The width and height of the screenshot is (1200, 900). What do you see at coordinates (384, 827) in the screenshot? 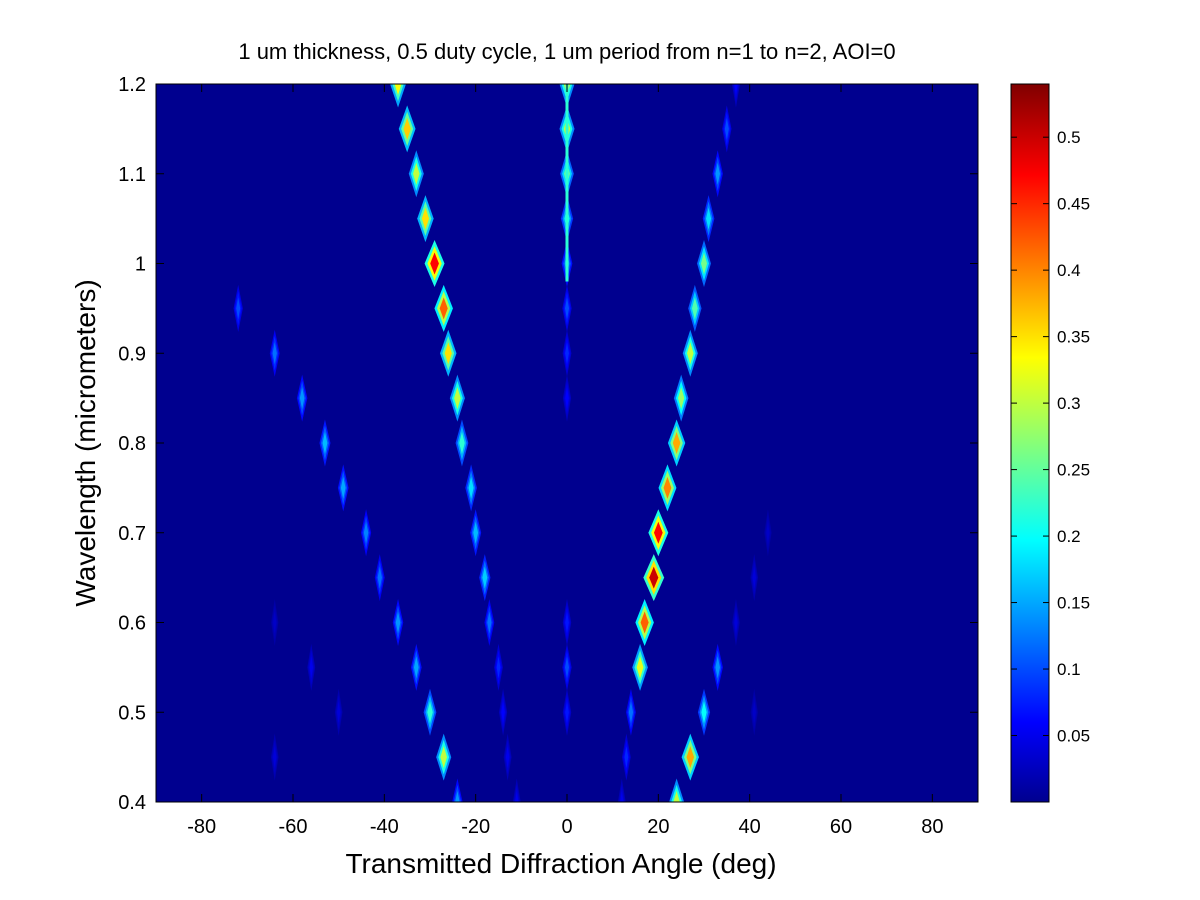
I see `x-tick-label: -40` at bounding box center [384, 827].